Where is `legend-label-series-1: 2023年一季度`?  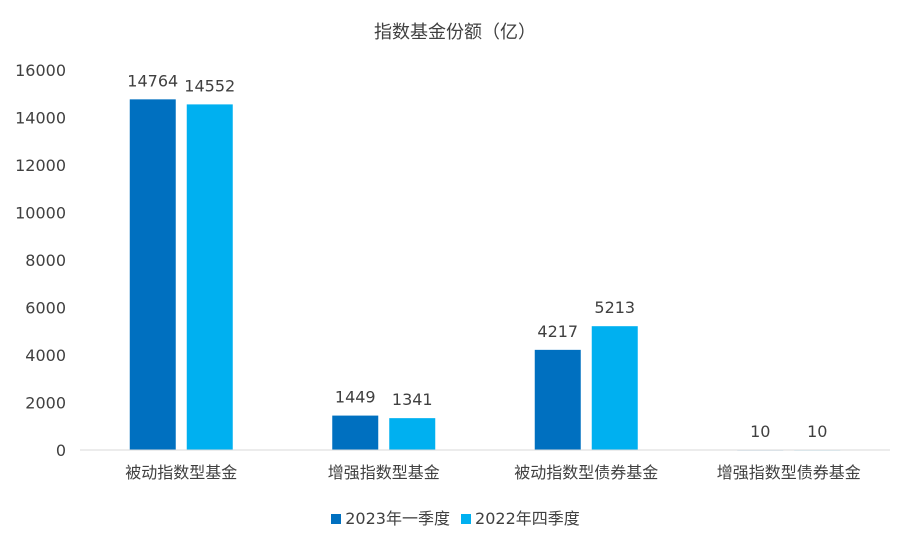 legend-label-series-1: 2023年一季度 is located at coordinates (397, 518).